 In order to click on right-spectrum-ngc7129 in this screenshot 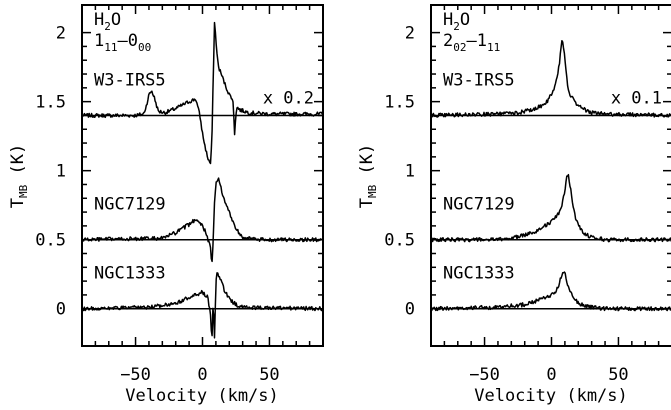, I will do `click(550, 208)`.